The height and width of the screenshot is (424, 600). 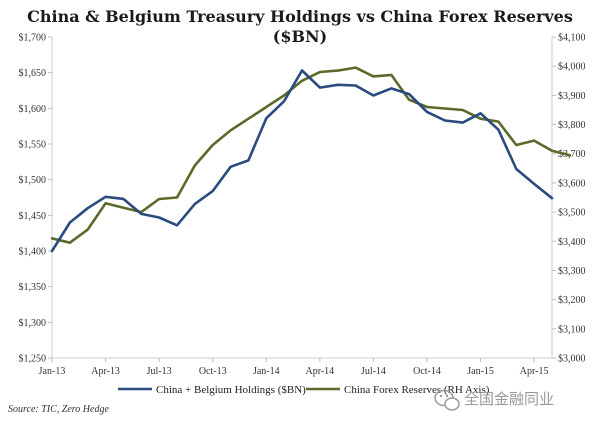 What do you see at coordinates (105, 371) in the screenshot?
I see `x-tick-label: Apr-13` at bounding box center [105, 371].